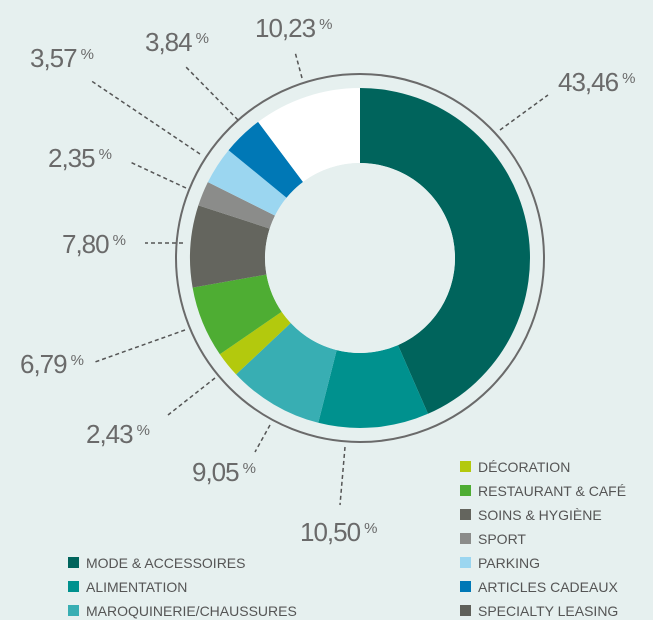  What do you see at coordinates (109, 434) in the screenshot?
I see `value-text: 2,43` at bounding box center [109, 434].